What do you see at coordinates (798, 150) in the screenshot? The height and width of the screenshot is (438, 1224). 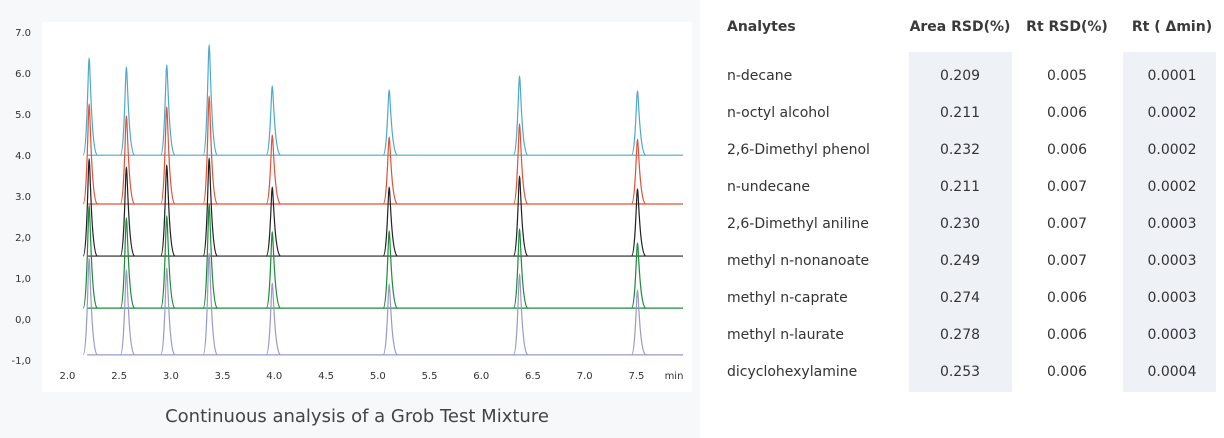 I see `table-cell: 2,6-Dimethyl phenol` at bounding box center [798, 150].